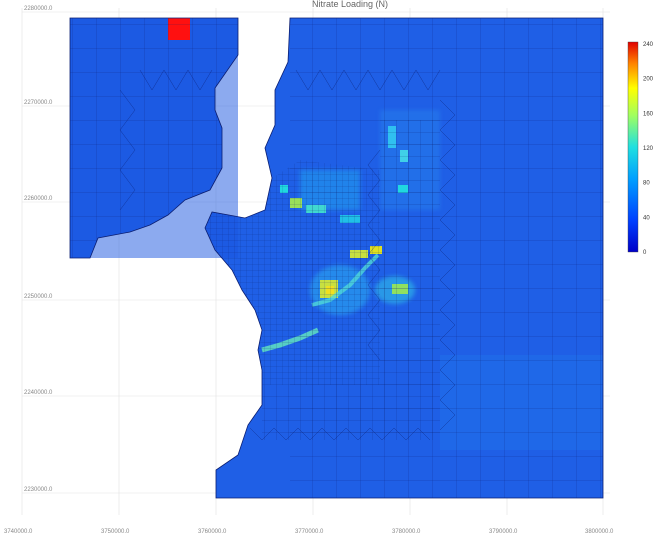 This screenshot has width=665, height=539. What do you see at coordinates (633, 147) in the screenshot?
I see `colorbar-gradient` at bounding box center [633, 147].